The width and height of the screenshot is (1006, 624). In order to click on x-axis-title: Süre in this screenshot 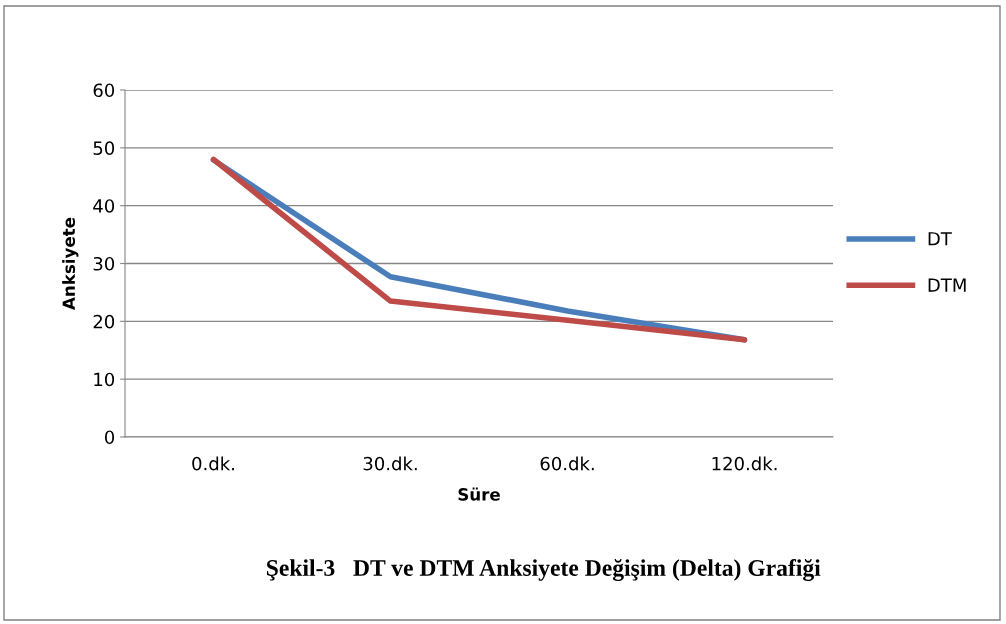, I will do `click(479, 494)`.